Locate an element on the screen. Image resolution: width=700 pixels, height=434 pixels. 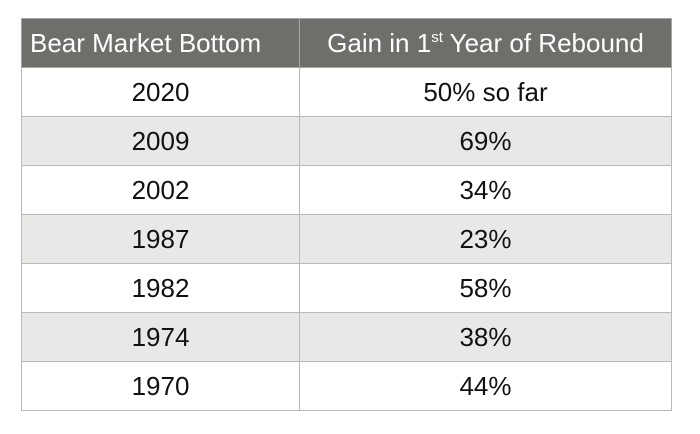
gain-cell: 58% is located at coordinates (485, 288).